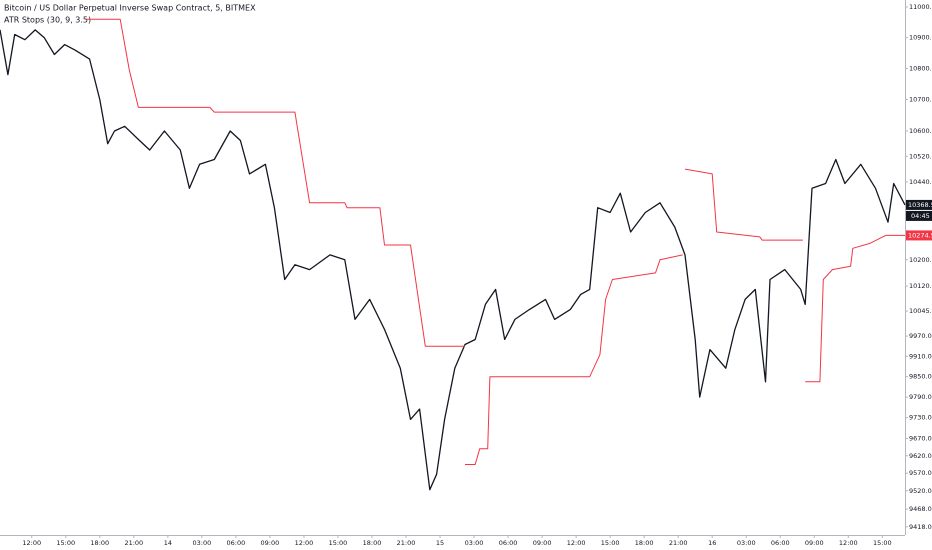 The height and width of the screenshot is (550, 932). I want to click on y-tick-label: 10520.0, so click(920, 156).